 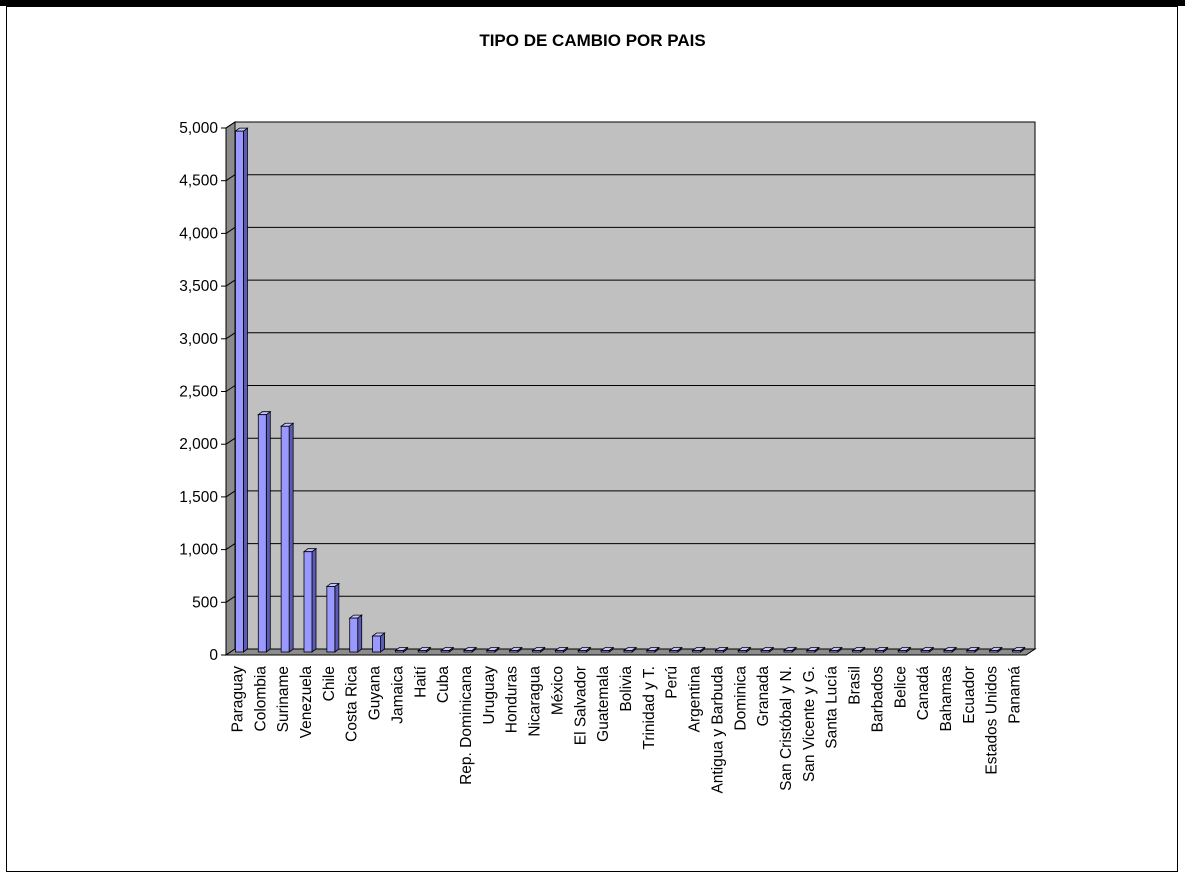 I want to click on y-tick-label: 2,000, so click(x=198, y=444).